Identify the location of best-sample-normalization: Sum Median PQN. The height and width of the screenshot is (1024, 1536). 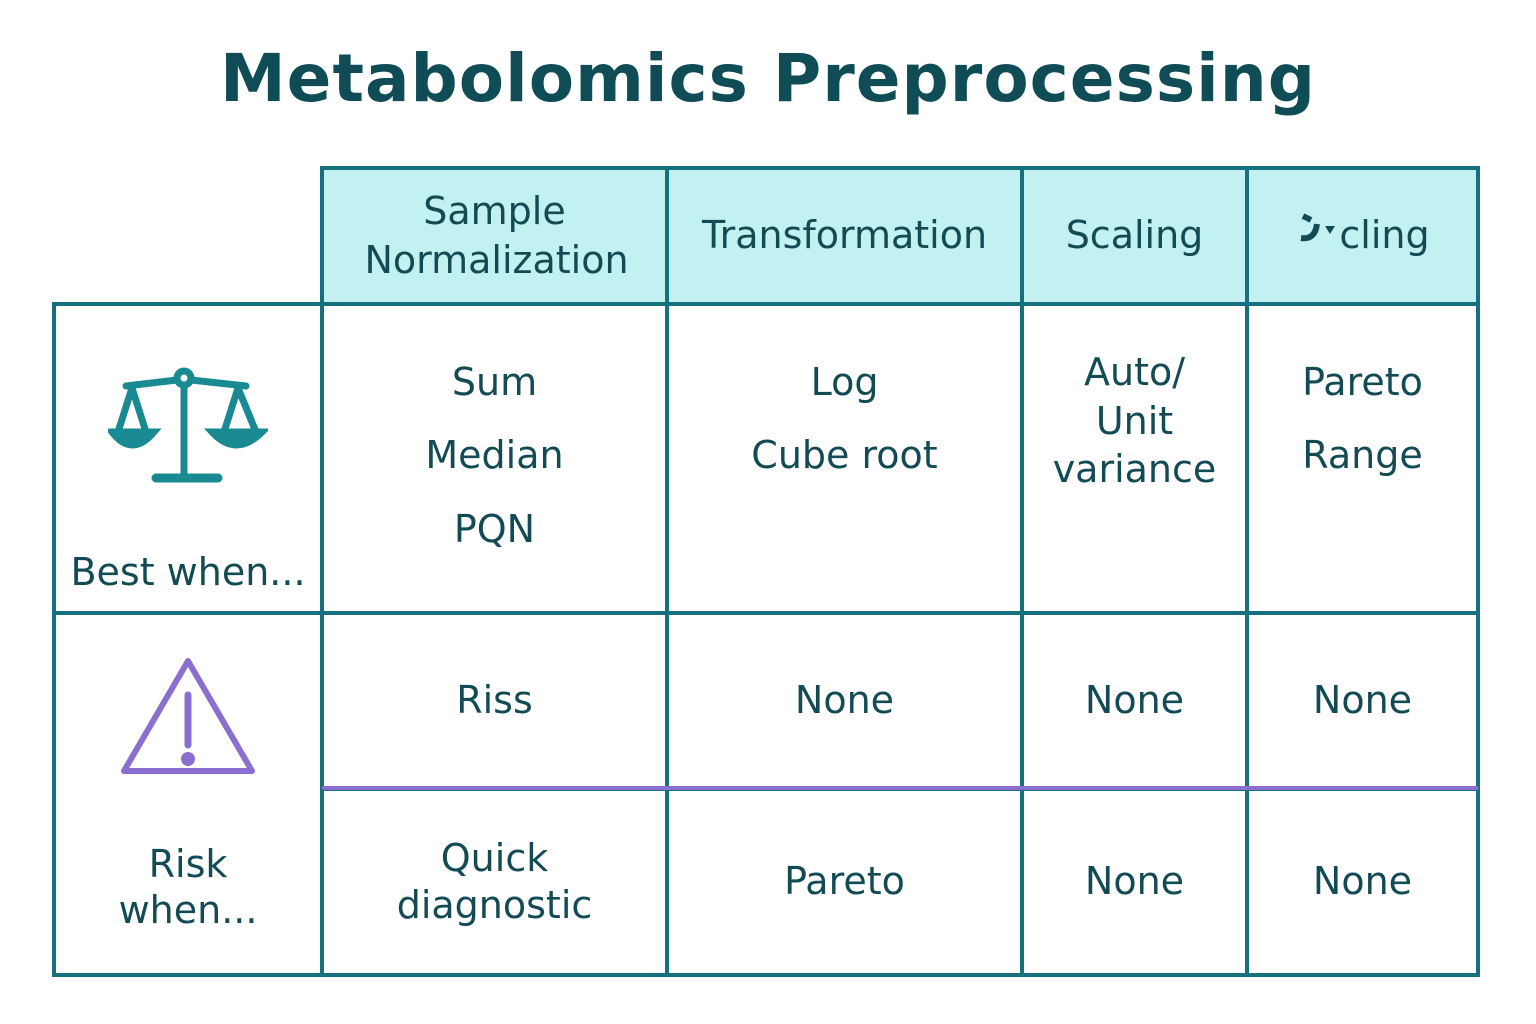
(494, 458).